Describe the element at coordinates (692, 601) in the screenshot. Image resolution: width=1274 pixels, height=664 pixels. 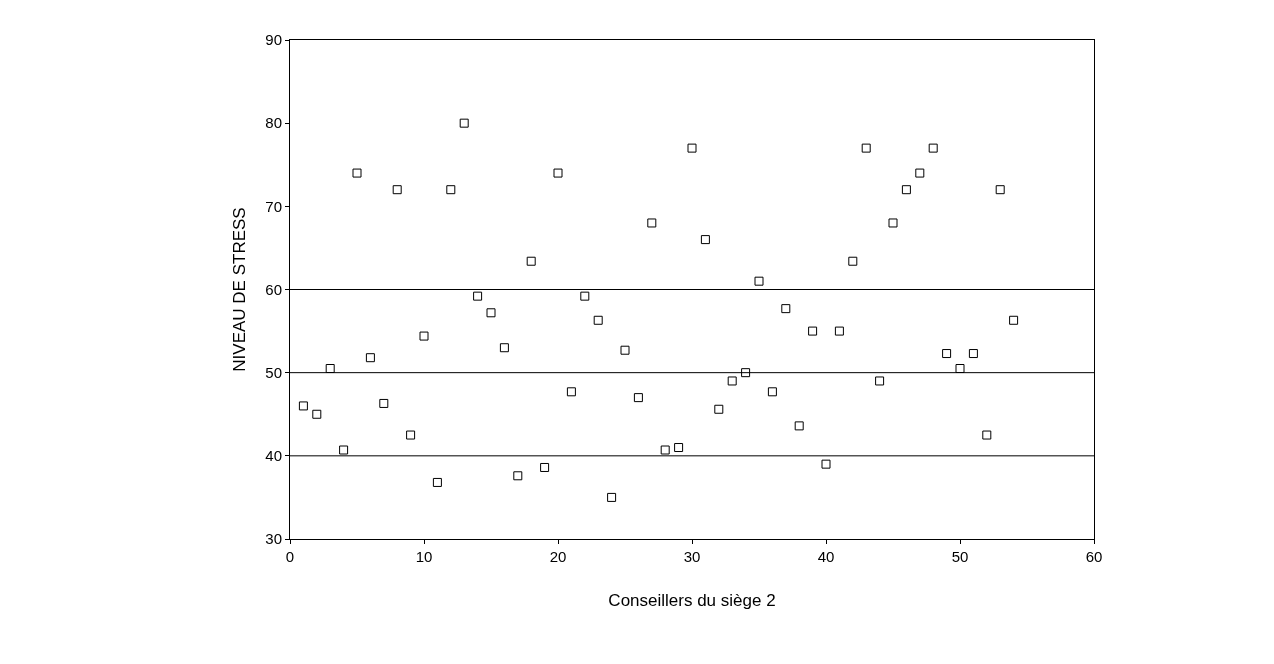
I see `x-axis-title: Conseillers du siège 2` at that location.